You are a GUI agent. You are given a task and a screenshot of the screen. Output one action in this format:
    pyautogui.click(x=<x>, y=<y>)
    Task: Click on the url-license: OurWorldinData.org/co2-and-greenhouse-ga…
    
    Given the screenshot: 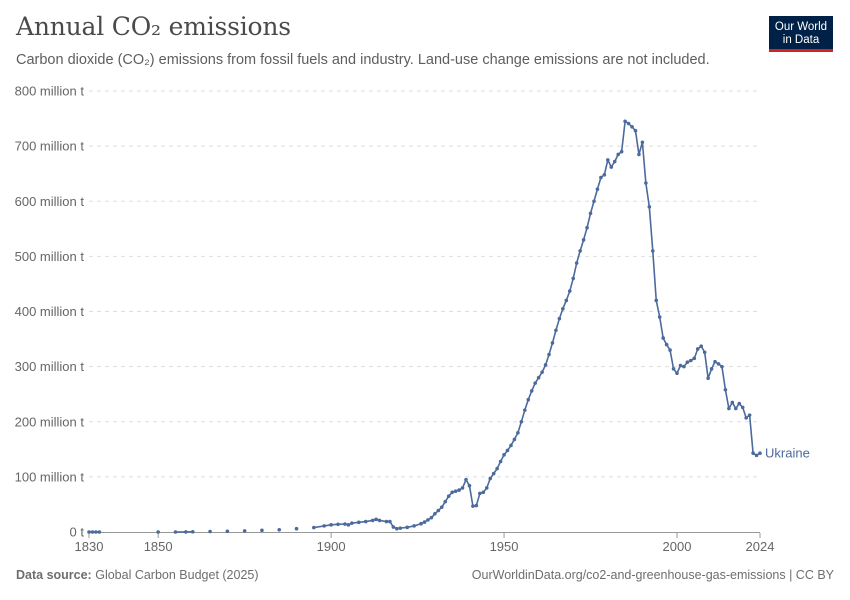 What is the action you would take?
    pyautogui.click(x=652, y=575)
    